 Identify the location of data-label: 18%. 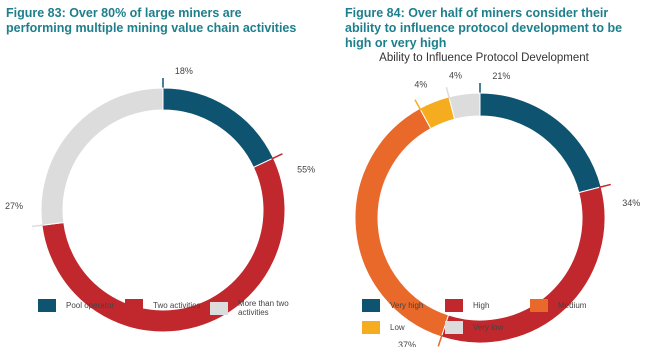
(184, 71).